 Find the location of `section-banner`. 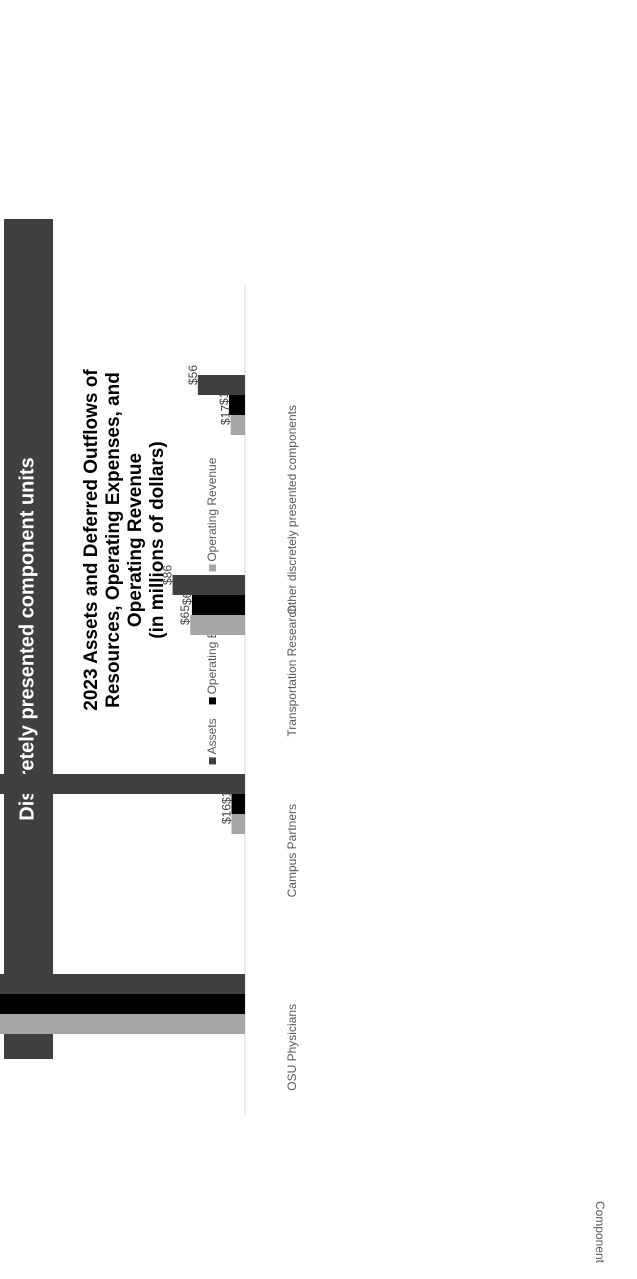

section-banner is located at coordinates (28, 639).